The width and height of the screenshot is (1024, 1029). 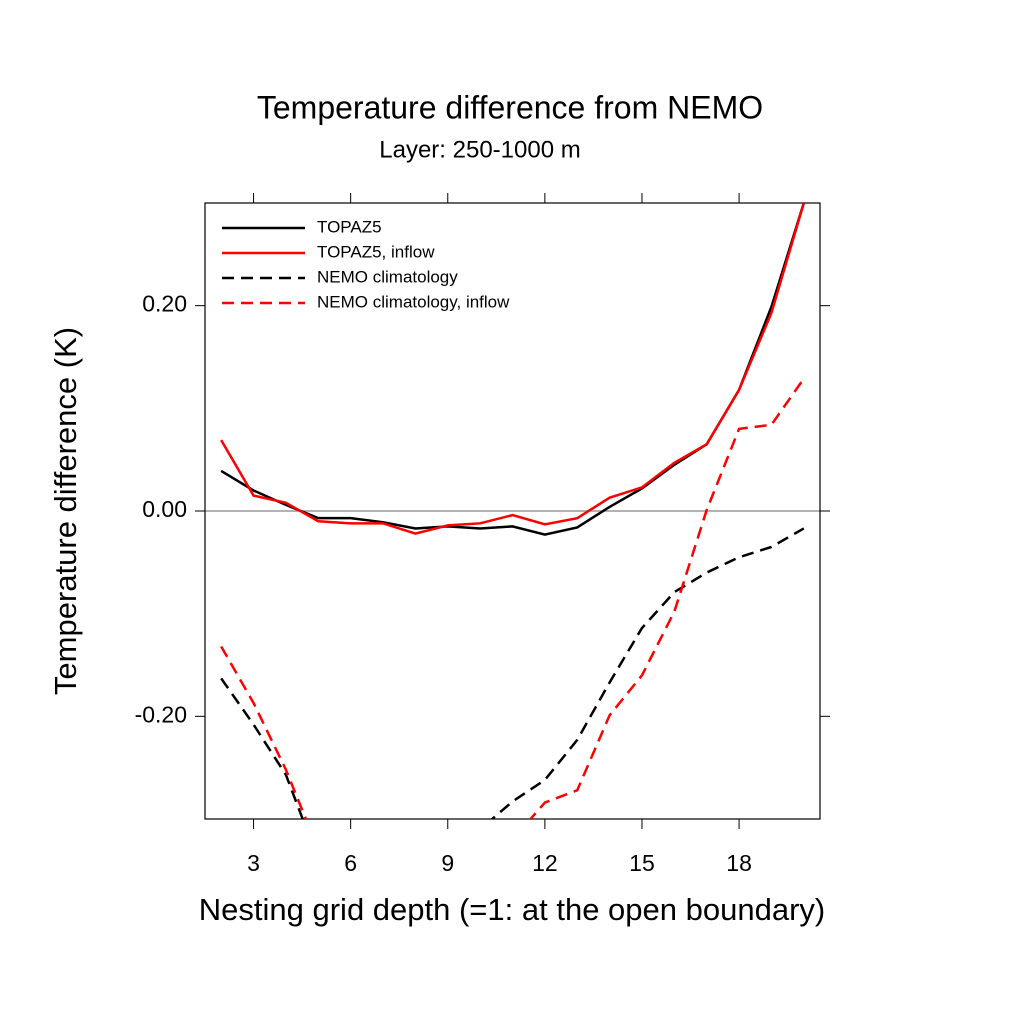 What do you see at coordinates (350, 863) in the screenshot?
I see `x-tick-label: 6` at bounding box center [350, 863].